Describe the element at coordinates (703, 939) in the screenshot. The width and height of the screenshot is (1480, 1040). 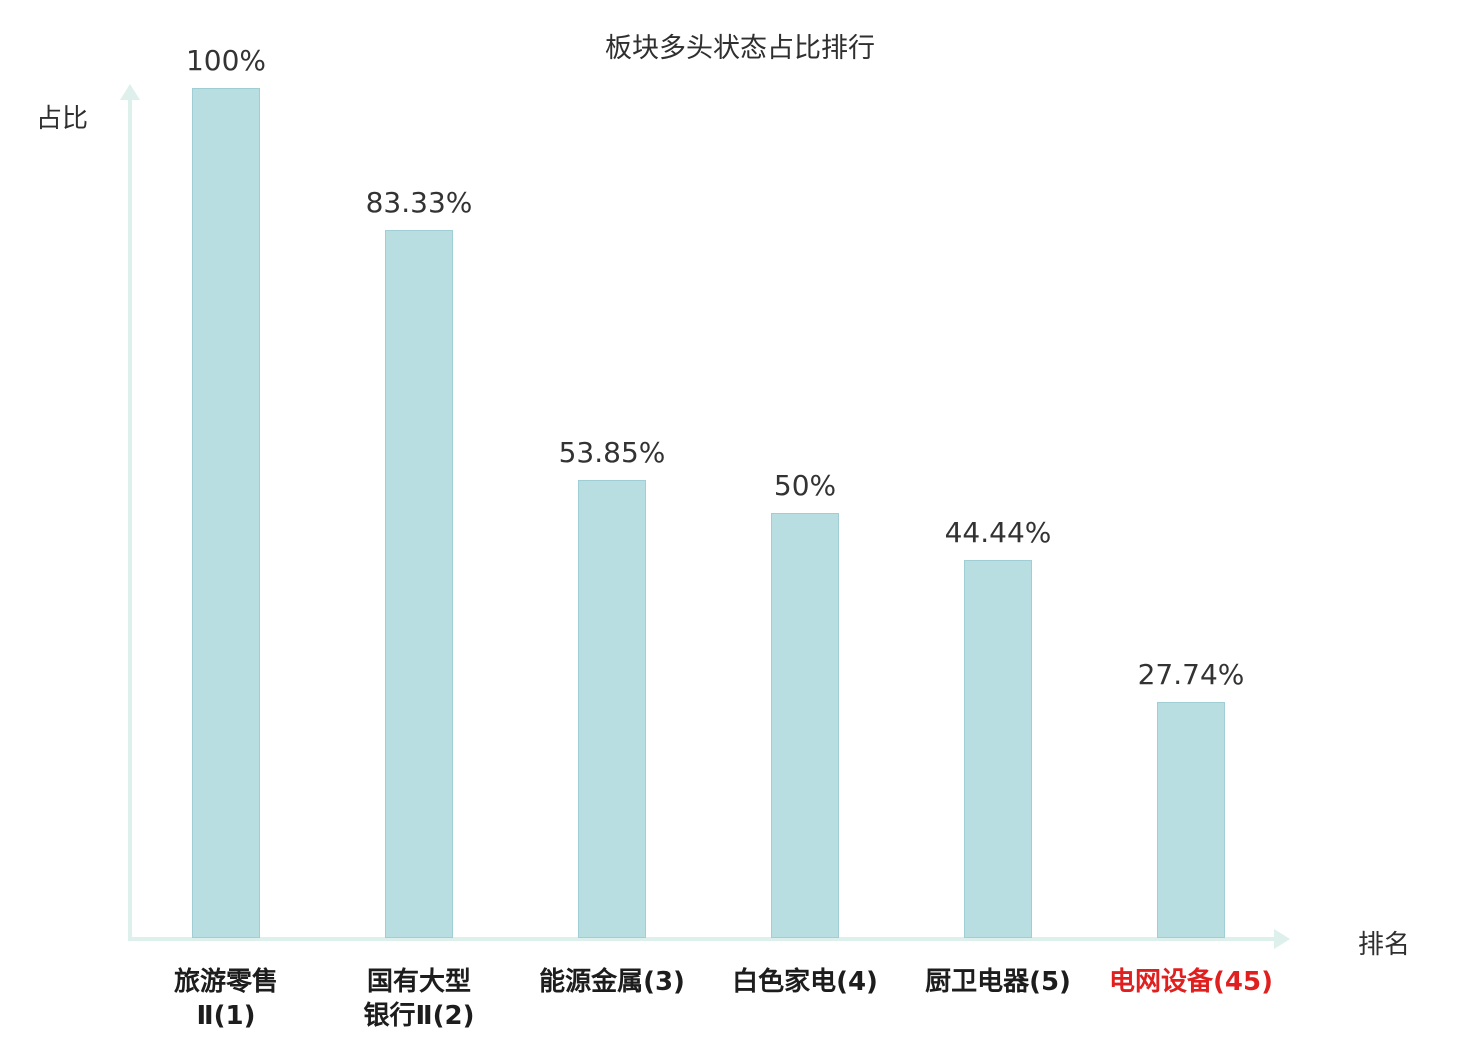
I see `x-axis-line` at that location.